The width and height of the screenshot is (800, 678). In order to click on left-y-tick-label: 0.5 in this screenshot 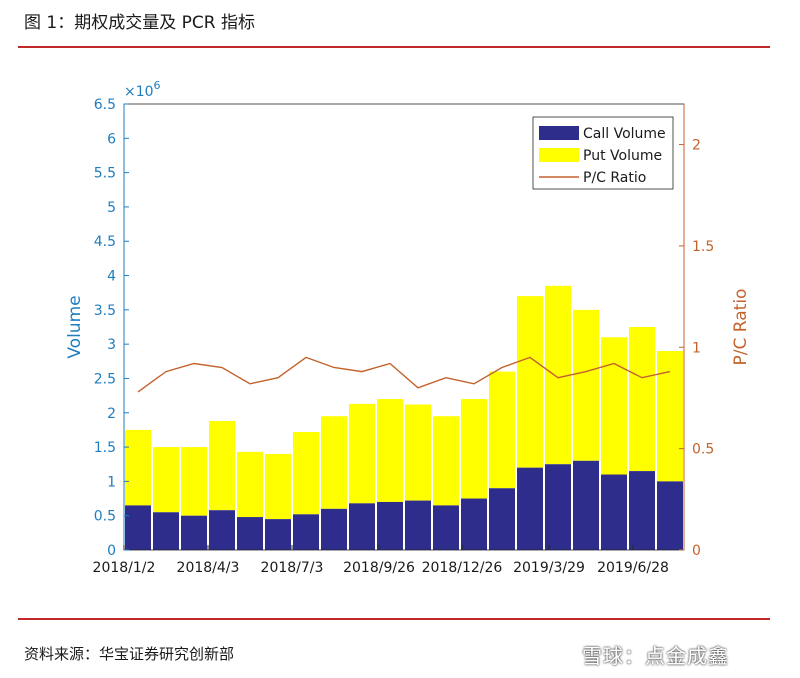, I will do `click(105, 517)`.